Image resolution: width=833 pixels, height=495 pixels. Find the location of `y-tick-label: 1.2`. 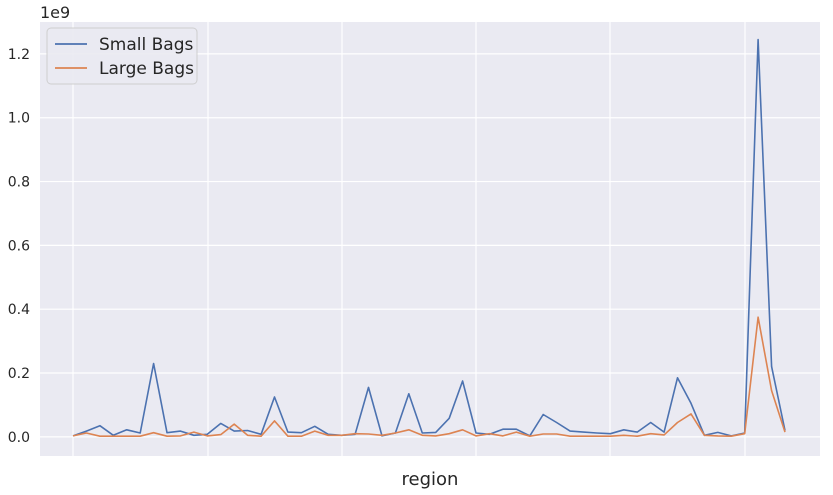

y-tick-label: 1.2 is located at coordinates (19, 55).